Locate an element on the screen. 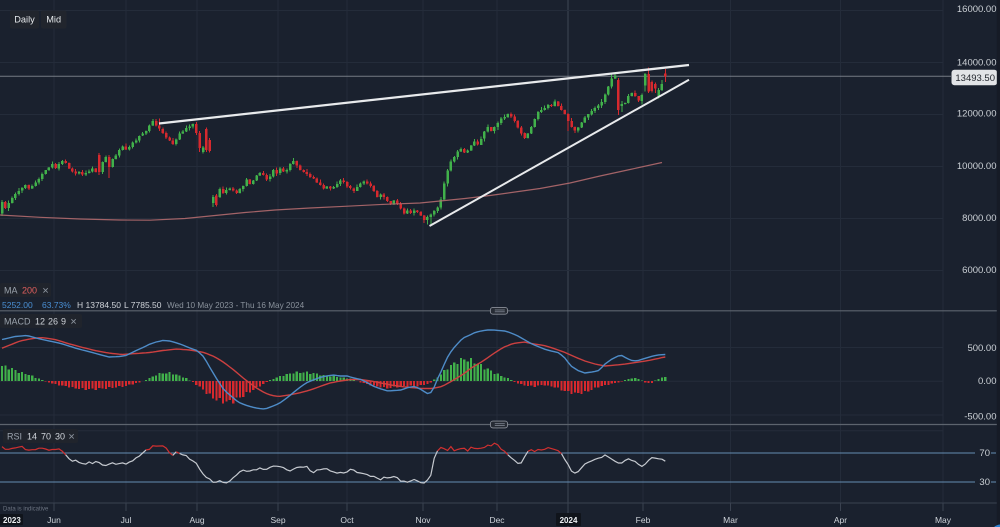 Image resolution: width=1000 pixels, height=527 pixels. svg-text: RSI is located at coordinates (14, 437).